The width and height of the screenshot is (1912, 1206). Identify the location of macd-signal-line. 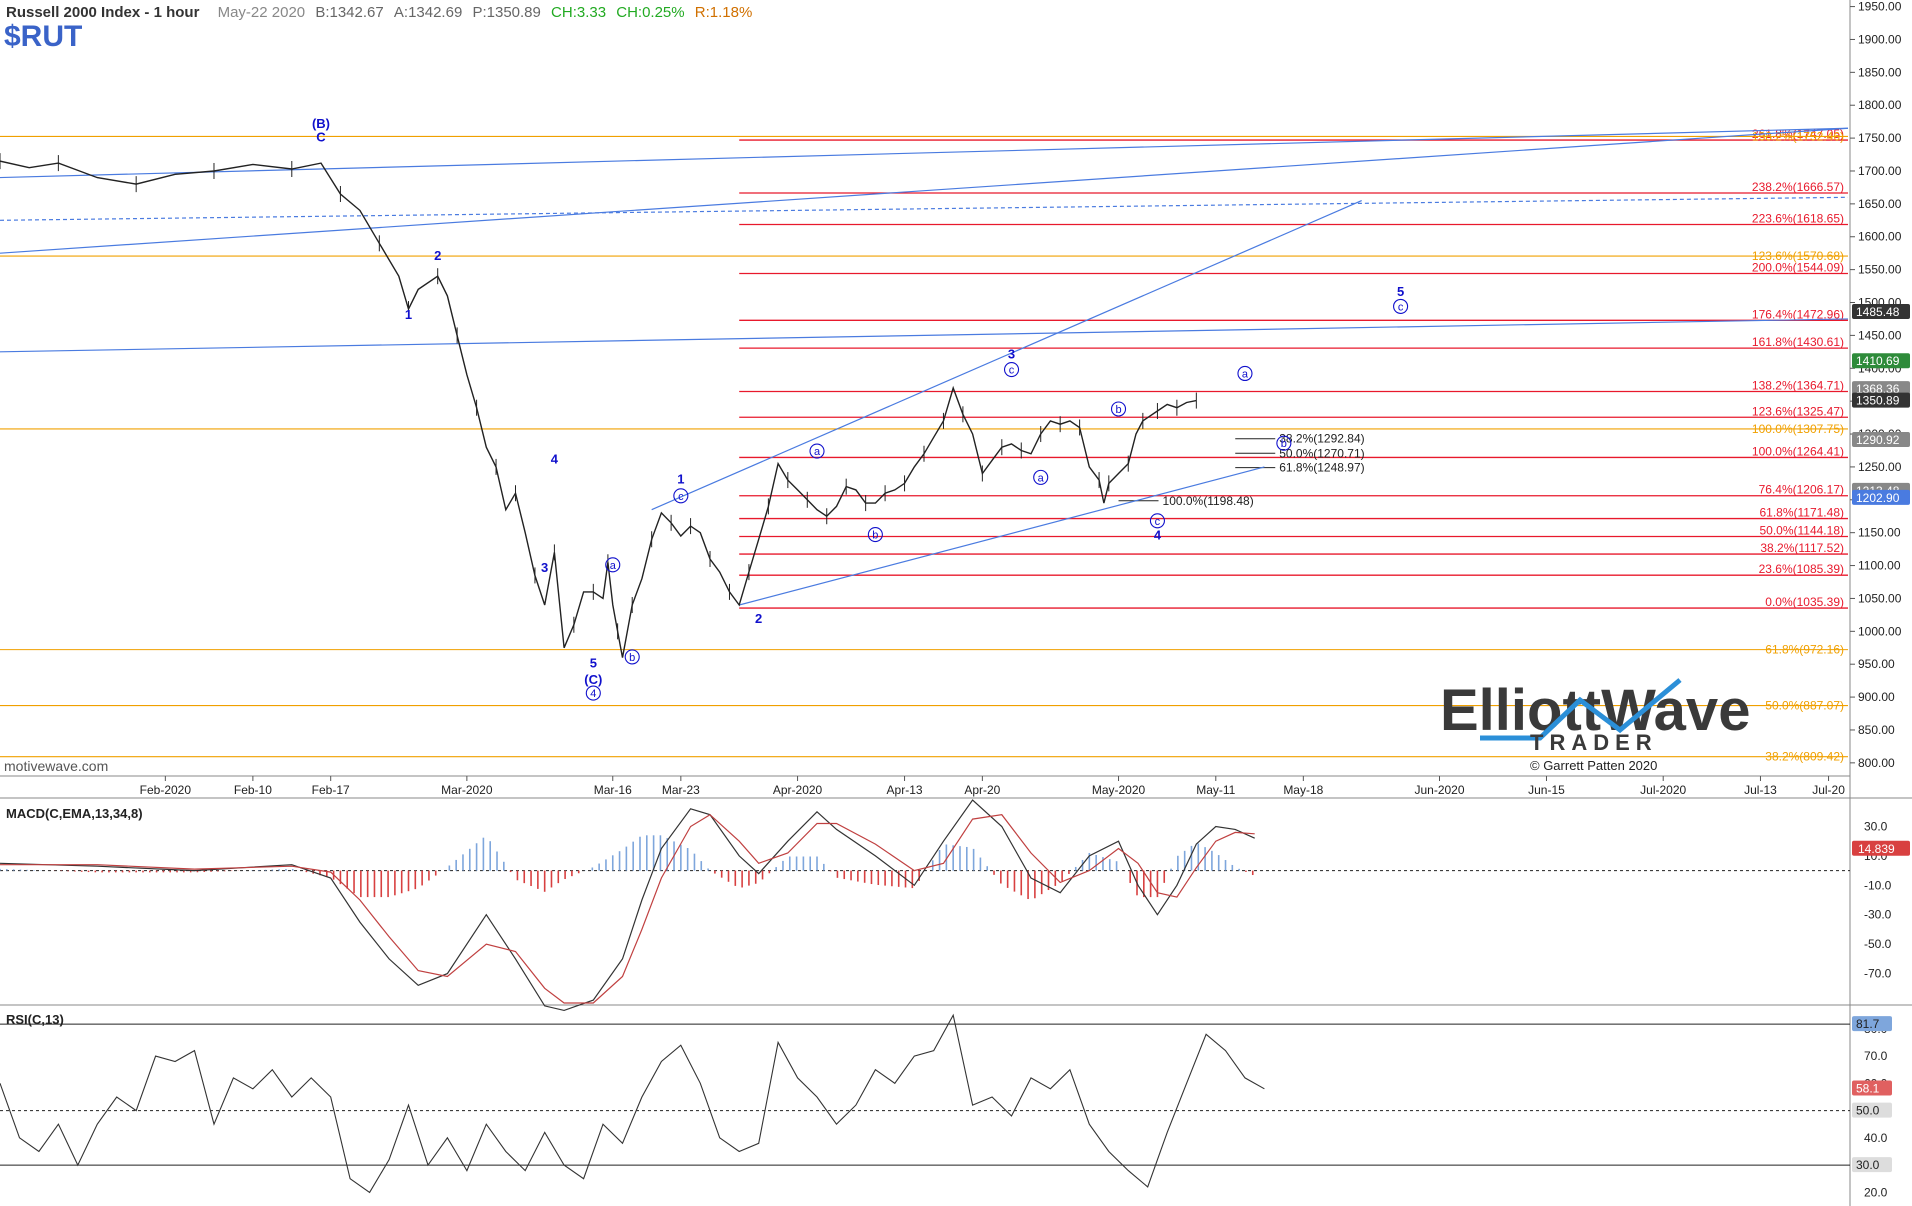
(627, 908).